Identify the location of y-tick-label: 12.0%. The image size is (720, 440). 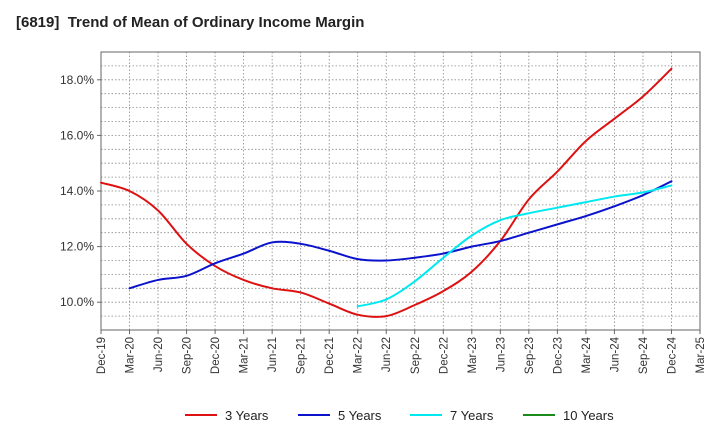
(77, 247).